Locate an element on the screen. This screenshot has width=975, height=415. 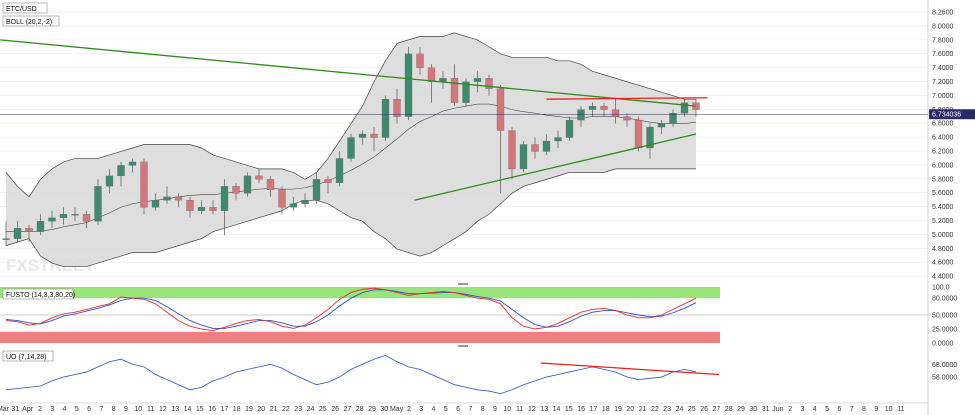
x-tick-label: 19 is located at coordinates (249, 409).